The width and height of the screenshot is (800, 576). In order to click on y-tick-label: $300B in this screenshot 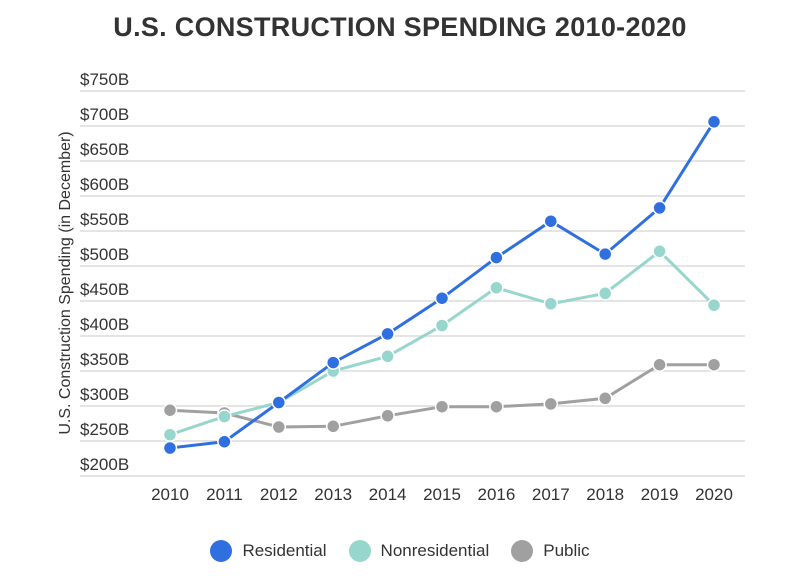, I will do `click(104, 394)`.